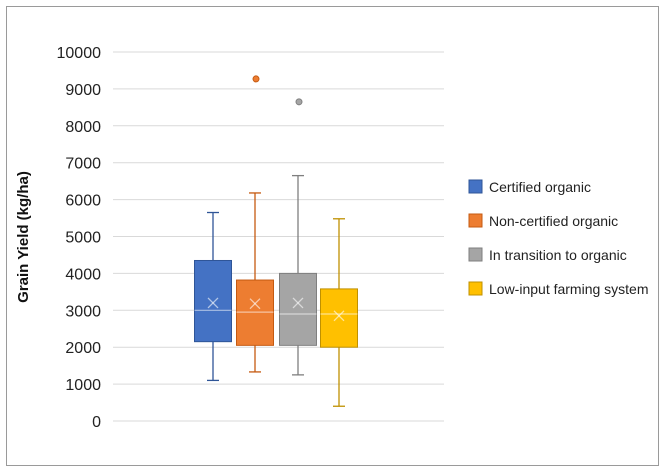 The image size is (661, 467). Describe the element at coordinates (558, 255) in the screenshot. I see `legend-label: In transition to organic` at that location.